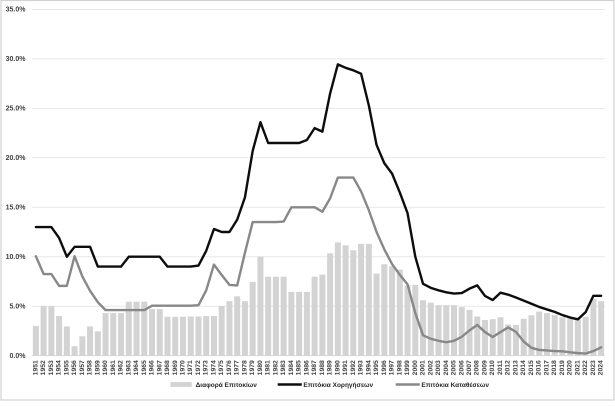  What do you see at coordinates (601, 367) in the screenshot?
I see `svg-text: 2024` at bounding box center [601, 367].